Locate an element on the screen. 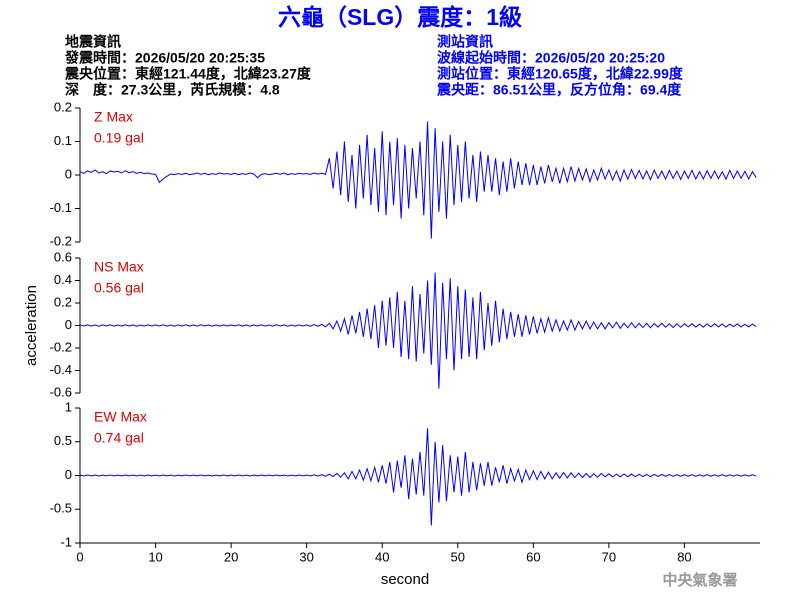 This screenshot has height=600, width=800. y-axis-label: acceleration is located at coordinates (31, 325).